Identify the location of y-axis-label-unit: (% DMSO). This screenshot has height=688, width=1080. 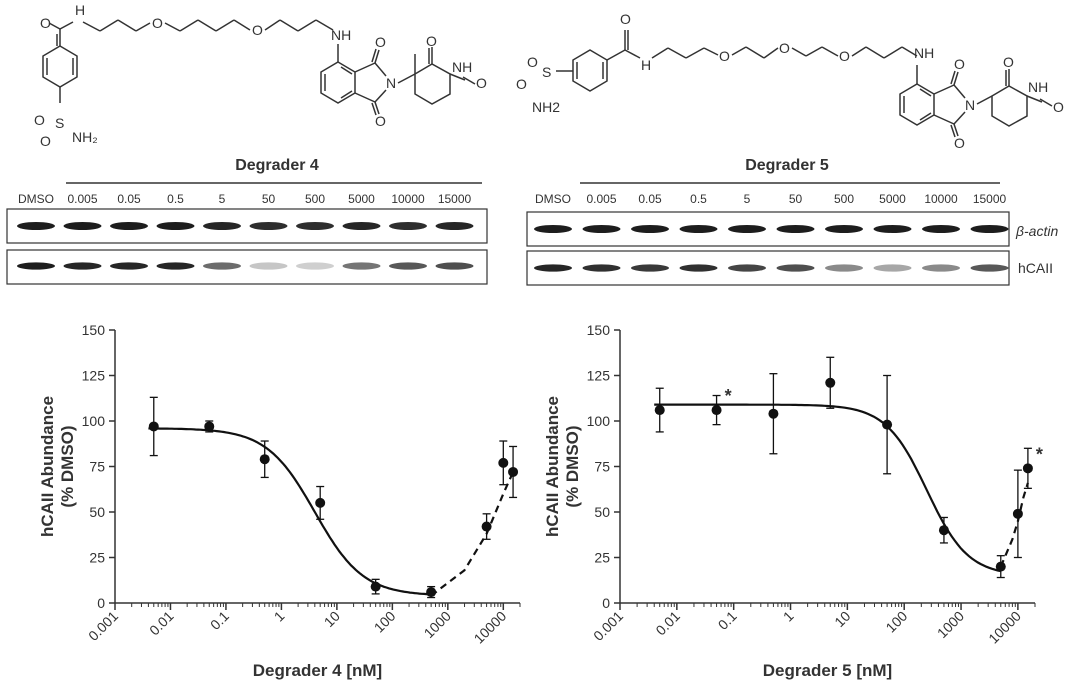
(572, 466).